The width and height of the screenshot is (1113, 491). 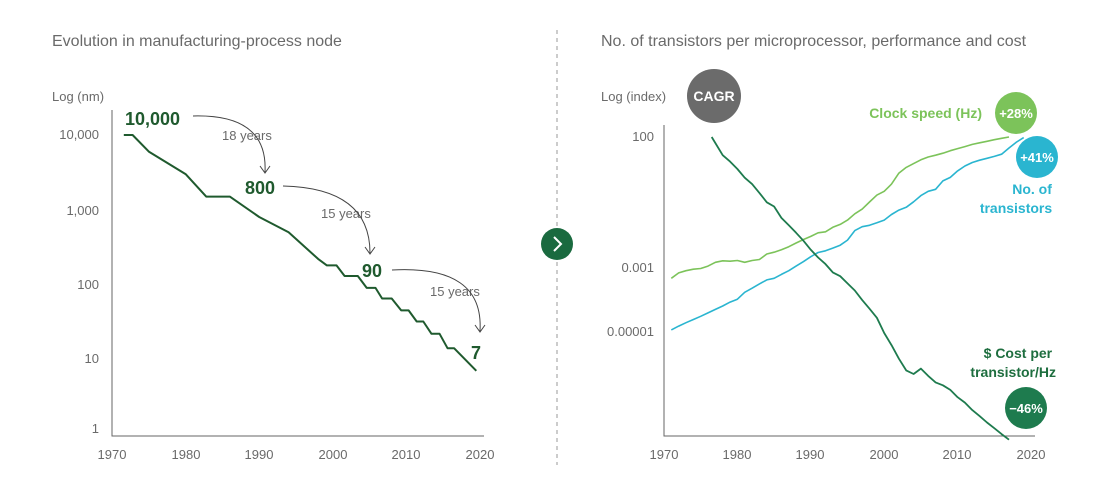 What do you see at coordinates (370, 250) in the screenshot?
I see `interval-arrow-2-head` at bounding box center [370, 250].